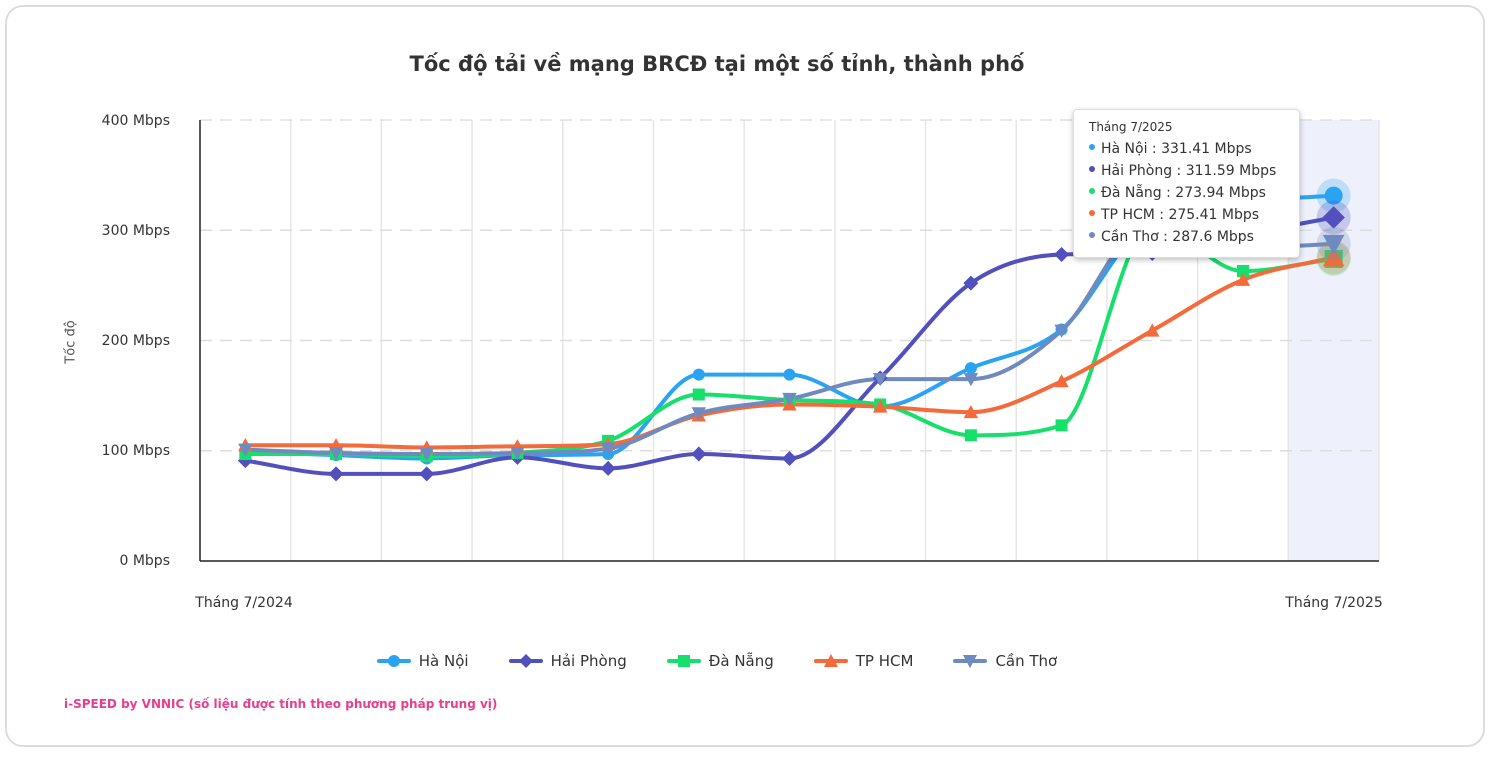 This screenshot has height=758, width=1494. I want to click on legend-item-hai-phong: Hải Phòng, so click(567, 661).